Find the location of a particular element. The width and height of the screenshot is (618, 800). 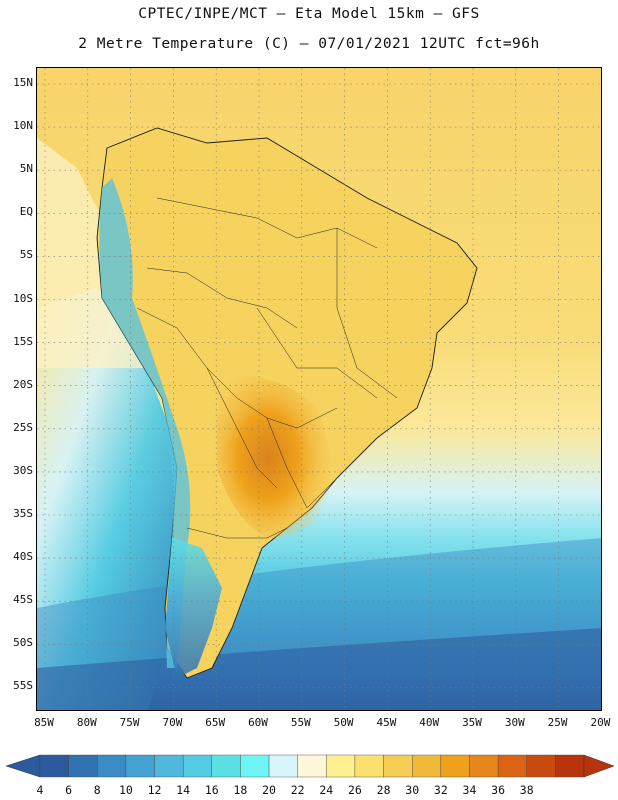

temperature-colorbar is located at coordinates (310, 766).